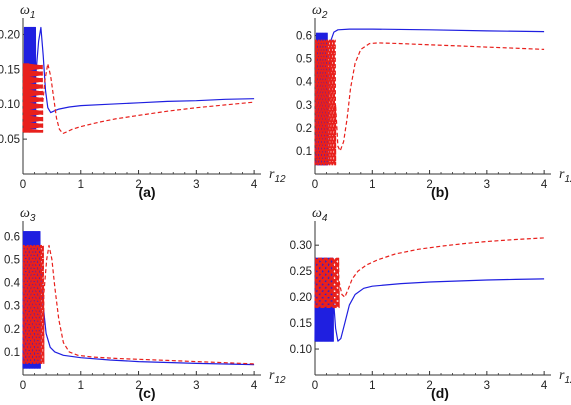  I want to click on panel-label: (a), so click(146, 192).